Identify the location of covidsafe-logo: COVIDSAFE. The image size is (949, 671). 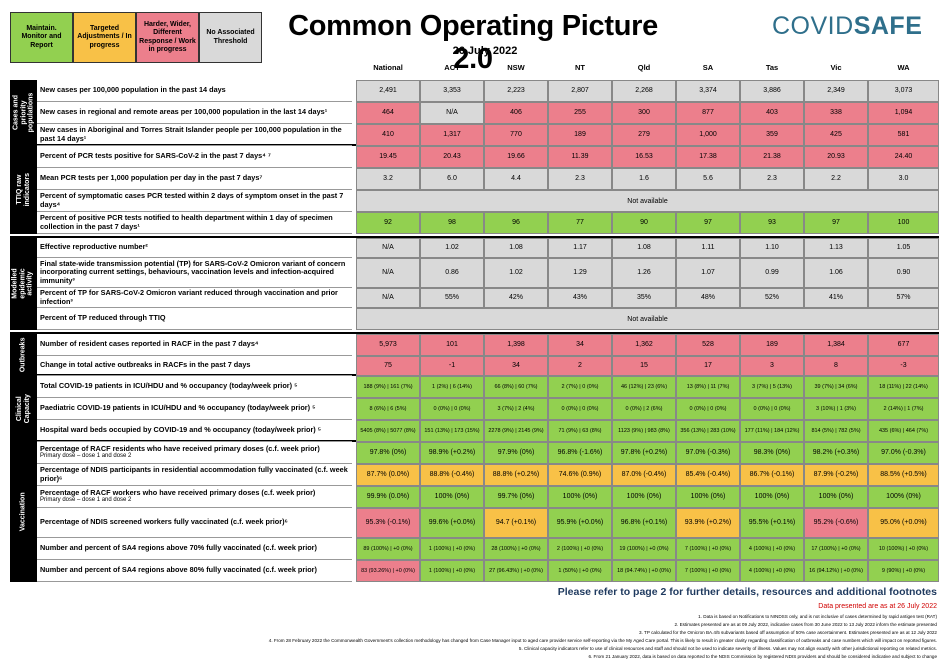
(847, 26).